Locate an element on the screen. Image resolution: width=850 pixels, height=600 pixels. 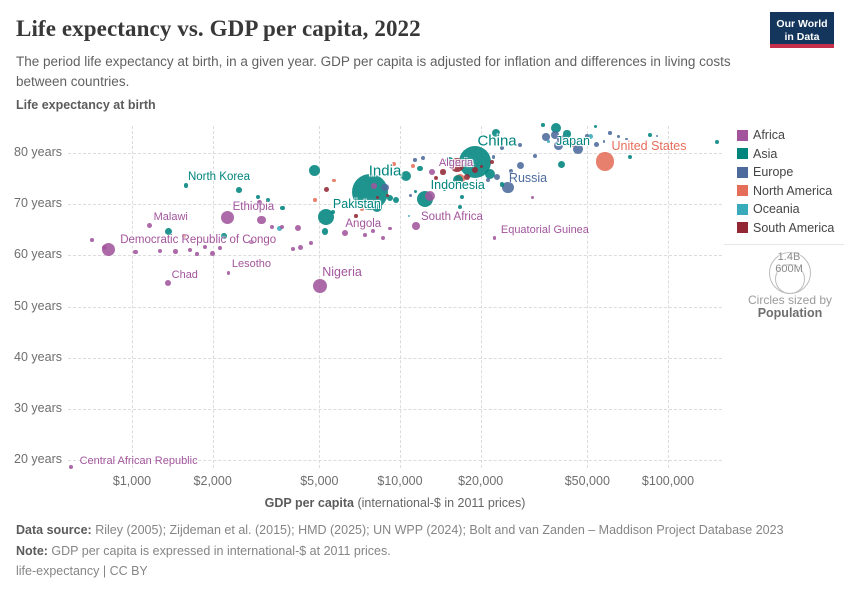
data-point-ethiopia is located at coordinates (227, 218).